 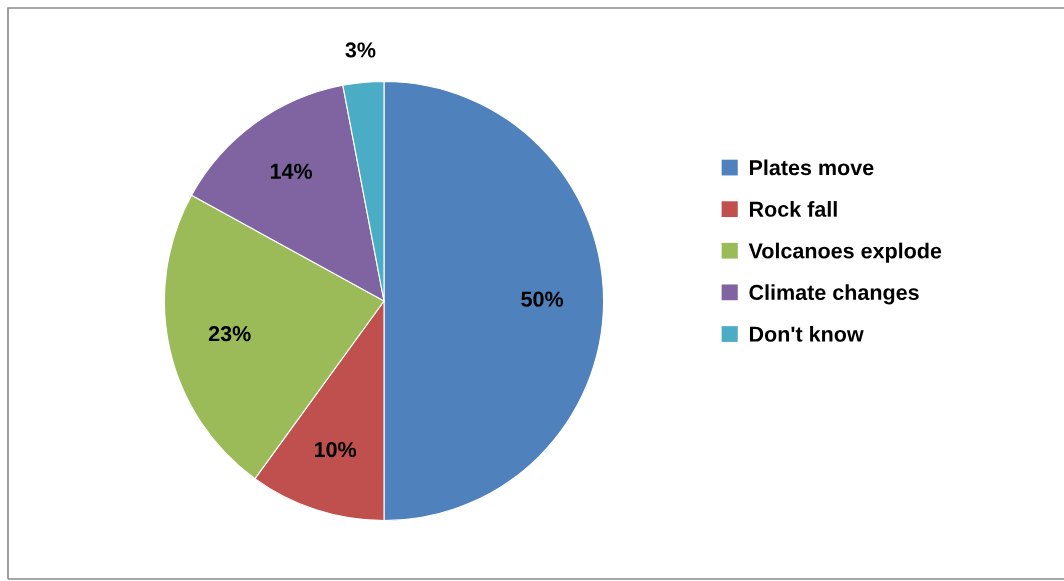 What do you see at coordinates (811, 167) in the screenshot?
I see `legend-label: Plates move` at bounding box center [811, 167].